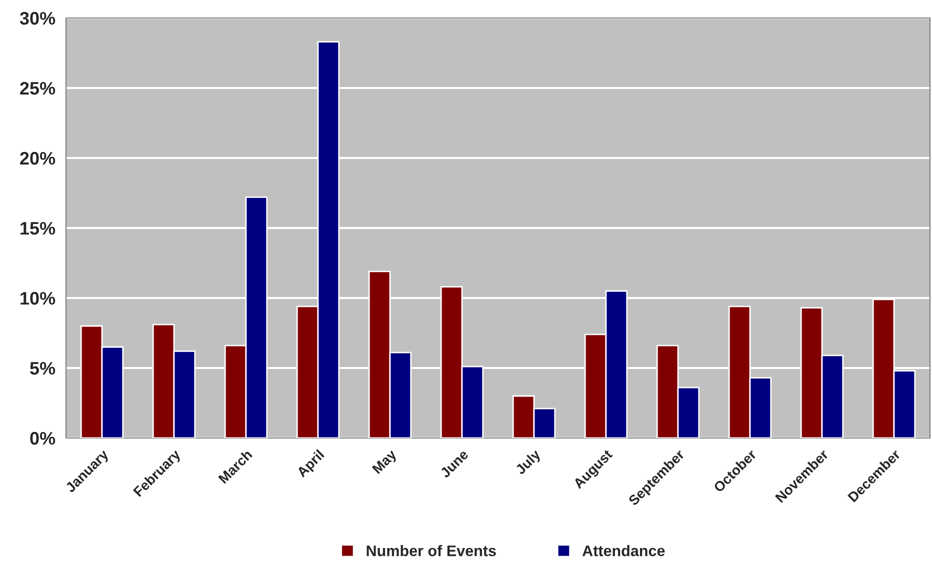  I want to click on y-tick-label: 5%, so click(43, 368).